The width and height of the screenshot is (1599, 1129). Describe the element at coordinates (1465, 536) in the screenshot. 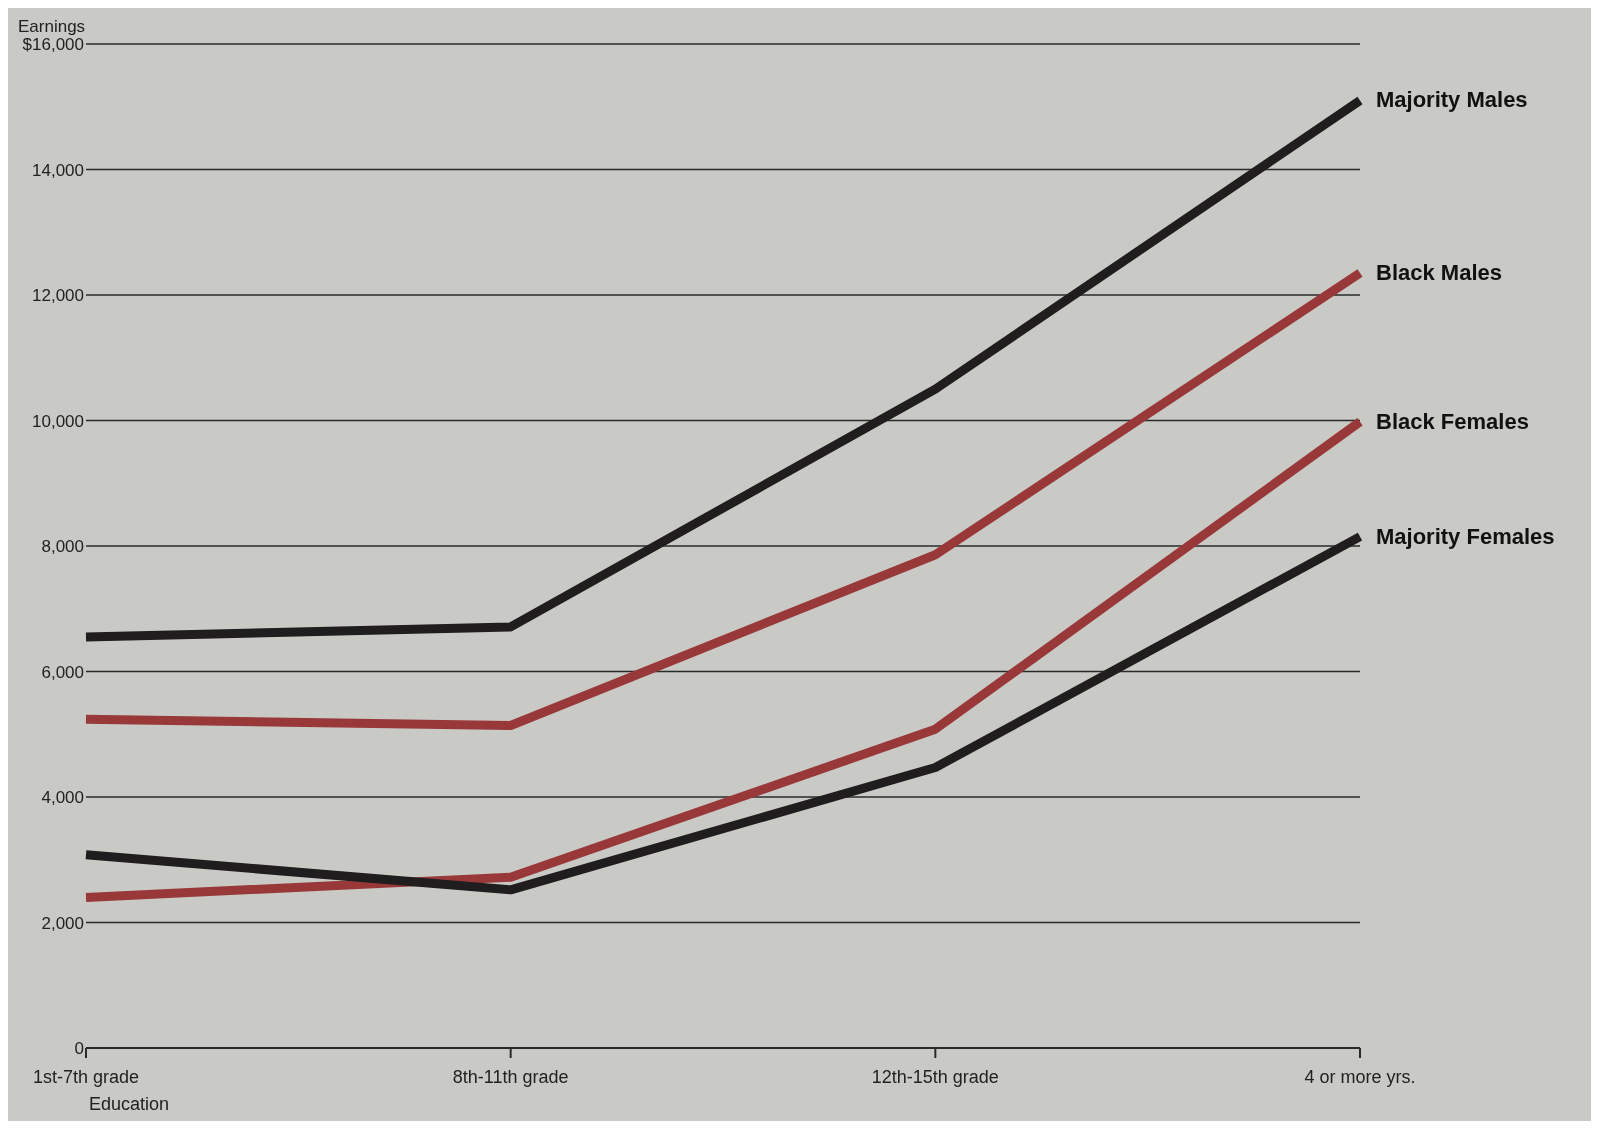

I see `series-label: Majority Females` at that location.